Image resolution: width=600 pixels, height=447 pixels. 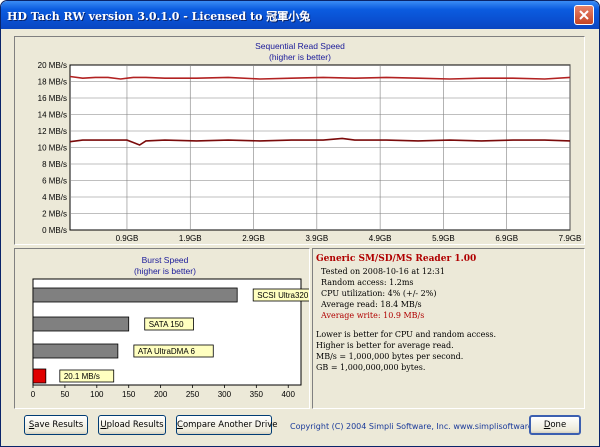 I want to click on burst-chart-title: Burst Speed, so click(x=165, y=260).